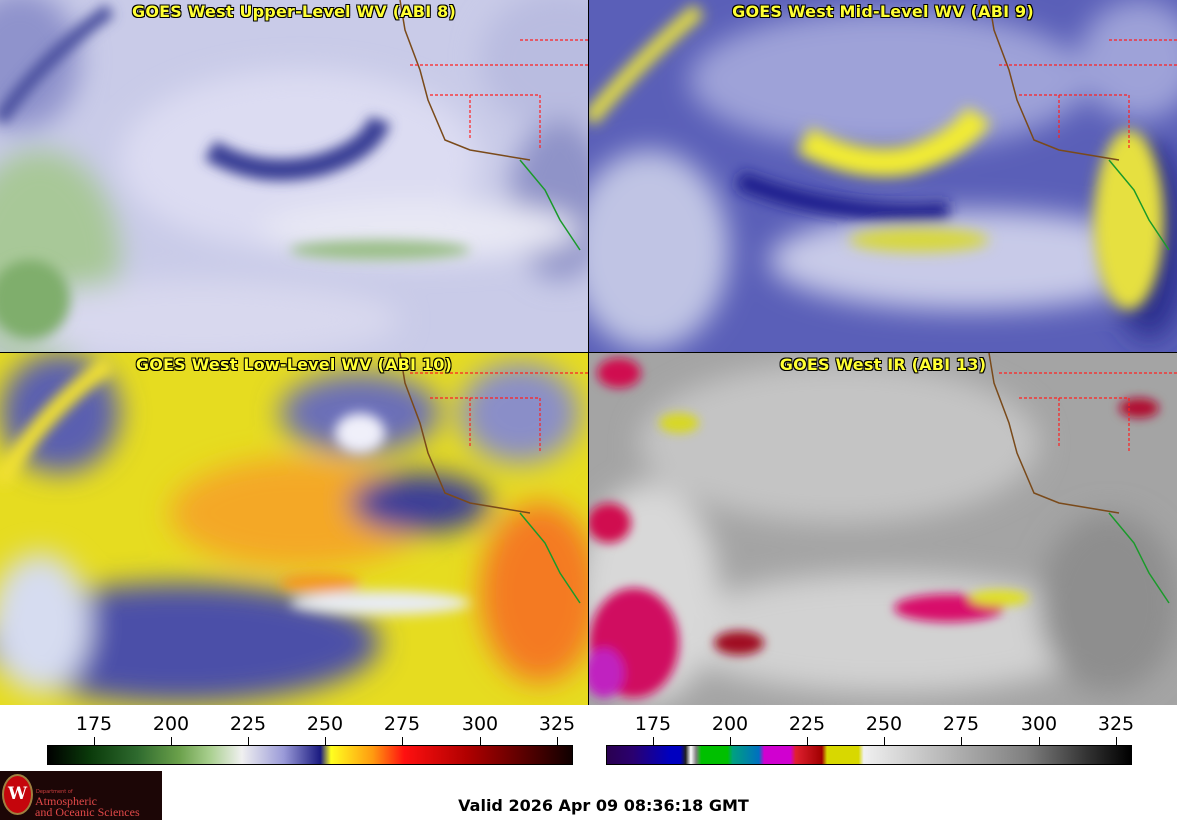 Image resolution: width=1177 pixels, height=820 pixels. What do you see at coordinates (310, 755) in the screenshot?
I see `wv-colorbar` at bounding box center [310, 755].